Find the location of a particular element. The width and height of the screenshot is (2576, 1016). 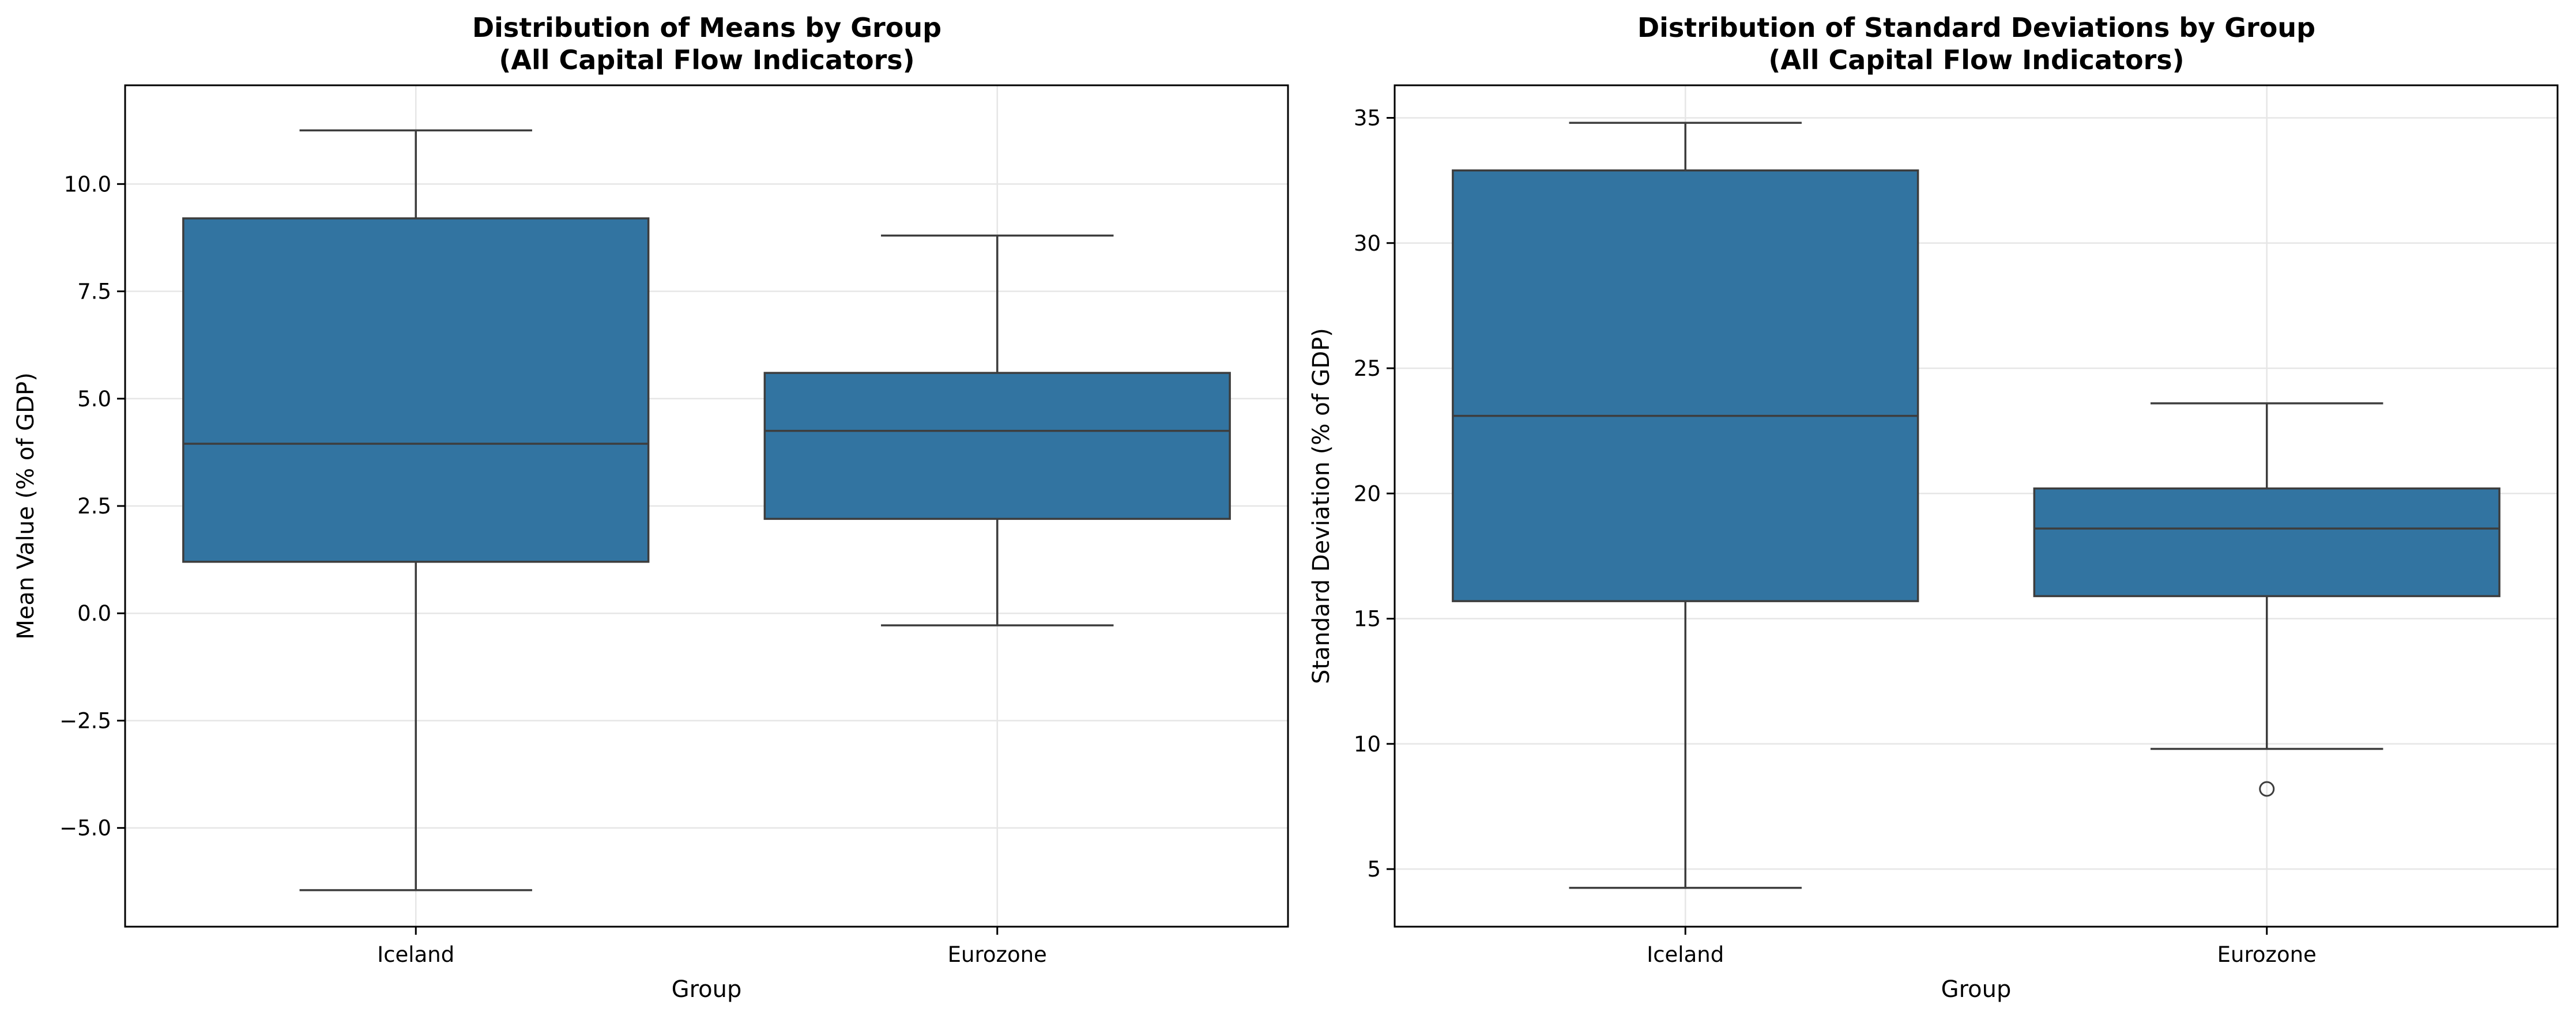

y-tick-label: 10 is located at coordinates (1367, 744).